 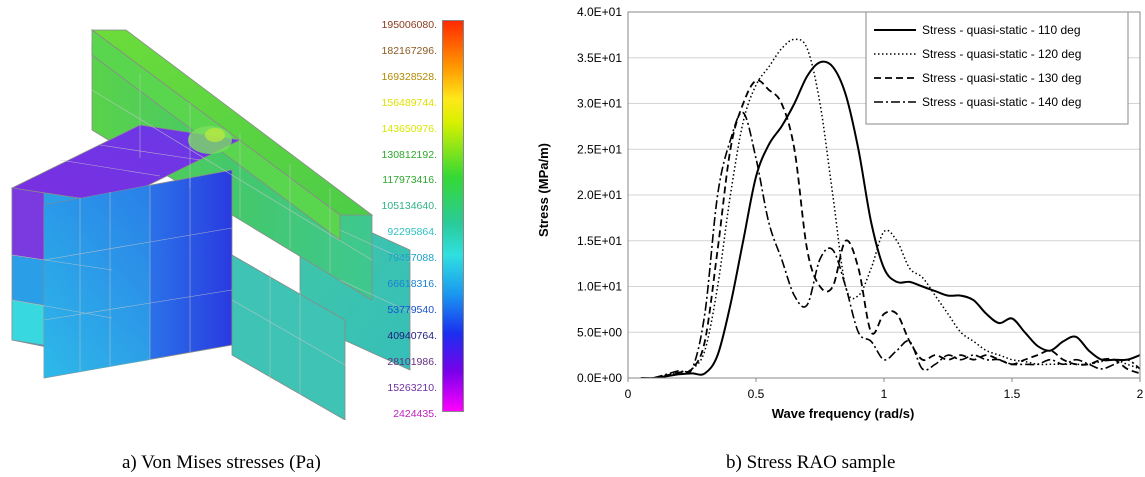 What do you see at coordinates (599, 332) in the screenshot?
I see `y-tick-label: 5.0E+00` at bounding box center [599, 332].